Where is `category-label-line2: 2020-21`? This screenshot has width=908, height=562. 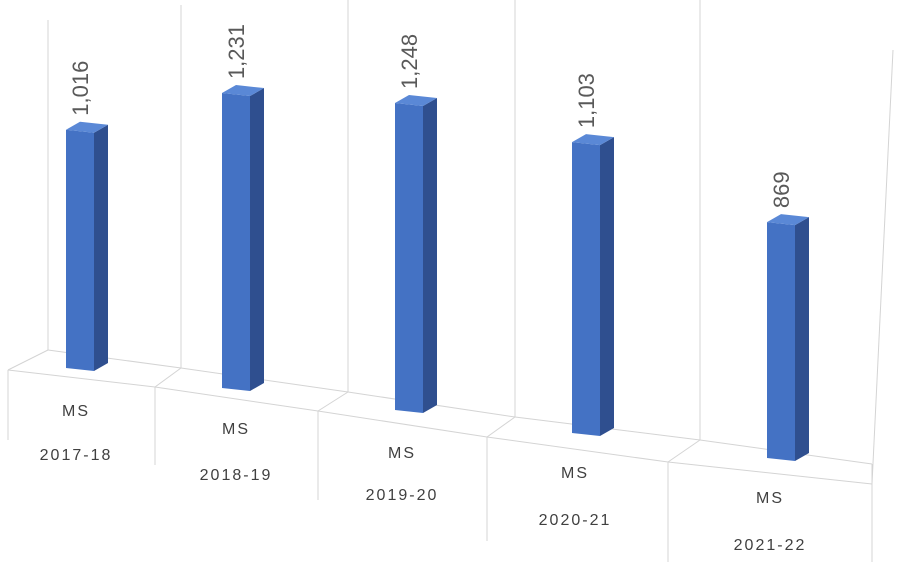 category-label-line2: 2020-21 is located at coordinates (575, 520).